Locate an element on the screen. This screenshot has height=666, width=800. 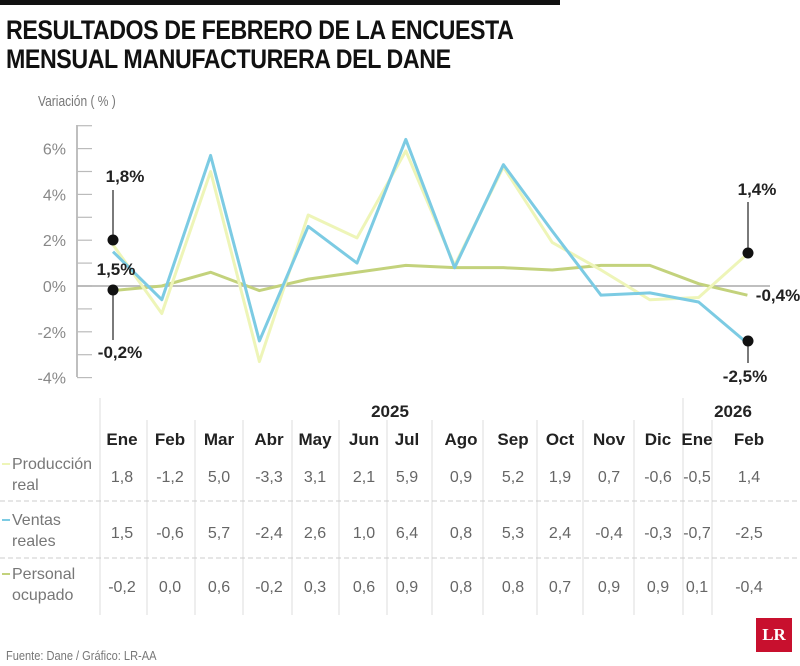
annotation-label: 1,8% is located at coordinates (125, 176).